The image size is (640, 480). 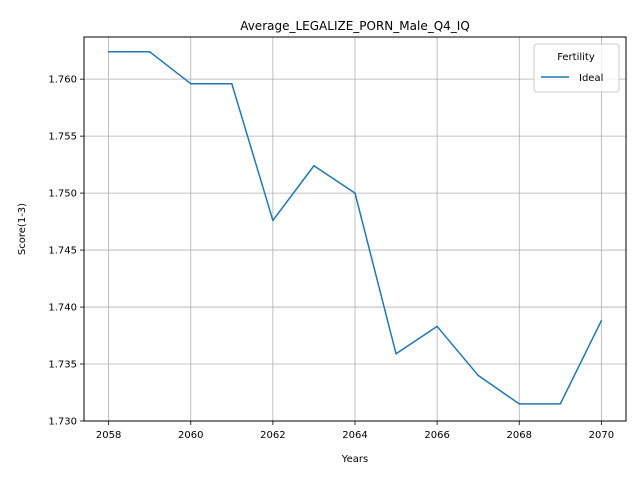 What do you see at coordinates (601, 435) in the screenshot?
I see `x-tick-label: 2070` at bounding box center [601, 435].